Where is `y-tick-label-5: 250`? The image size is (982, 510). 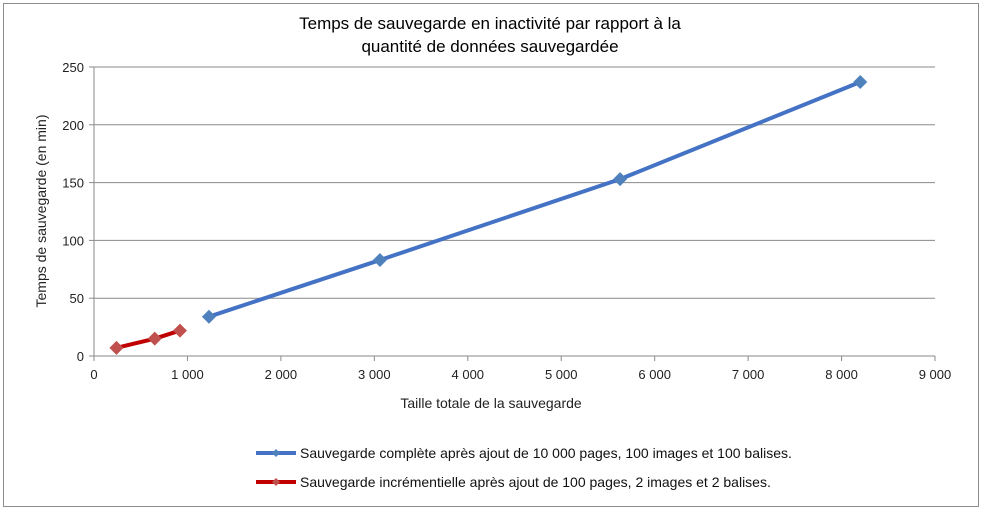
y-tick-label-5: 250 is located at coordinates (73, 67).